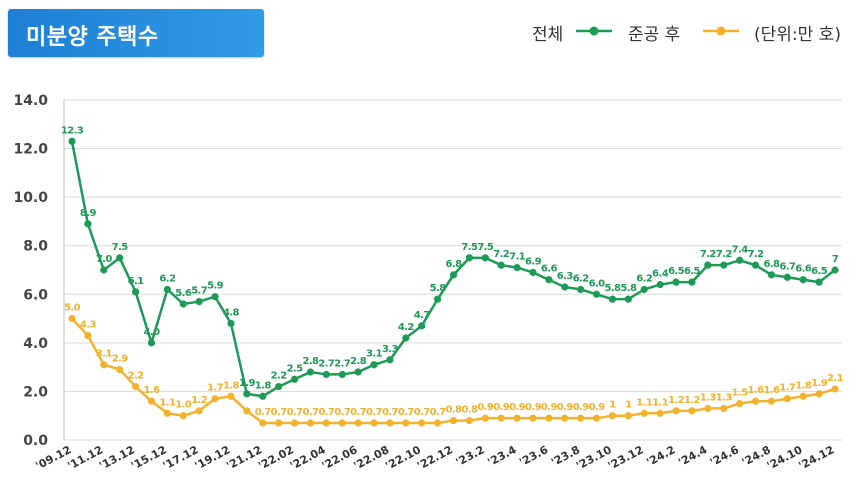  Describe the element at coordinates (276, 457) in the screenshot. I see `x-tick-label: '22.02` at that location.